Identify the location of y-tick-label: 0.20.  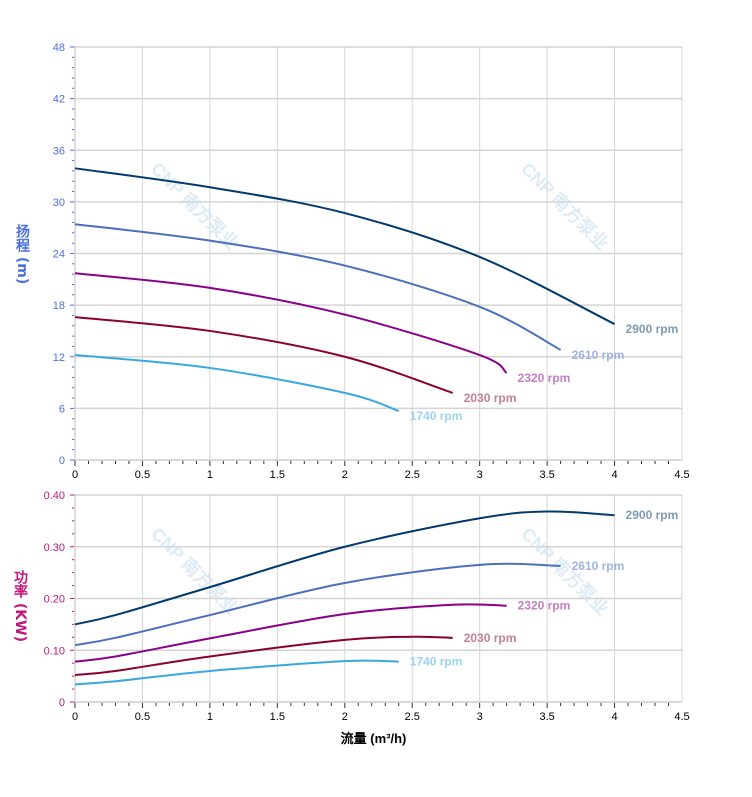
(54, 600).